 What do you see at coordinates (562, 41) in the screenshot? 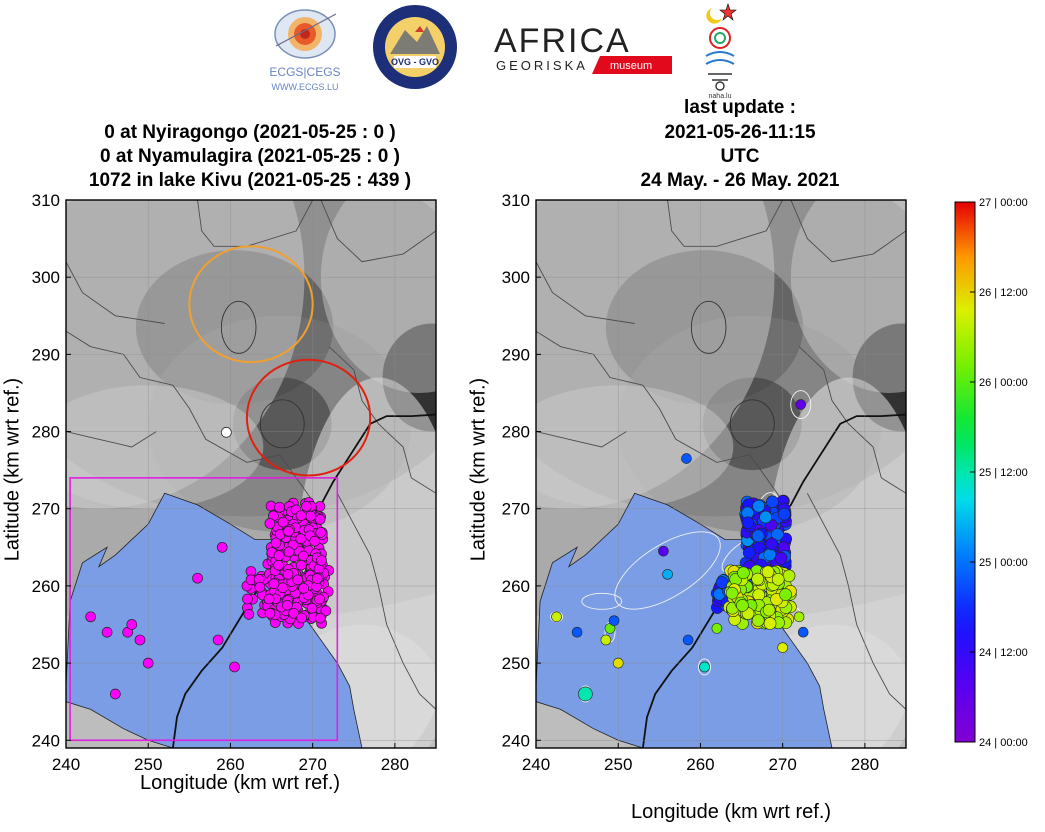
I see `africa-main-text: AFRICA` at bounding box center [562, 41].